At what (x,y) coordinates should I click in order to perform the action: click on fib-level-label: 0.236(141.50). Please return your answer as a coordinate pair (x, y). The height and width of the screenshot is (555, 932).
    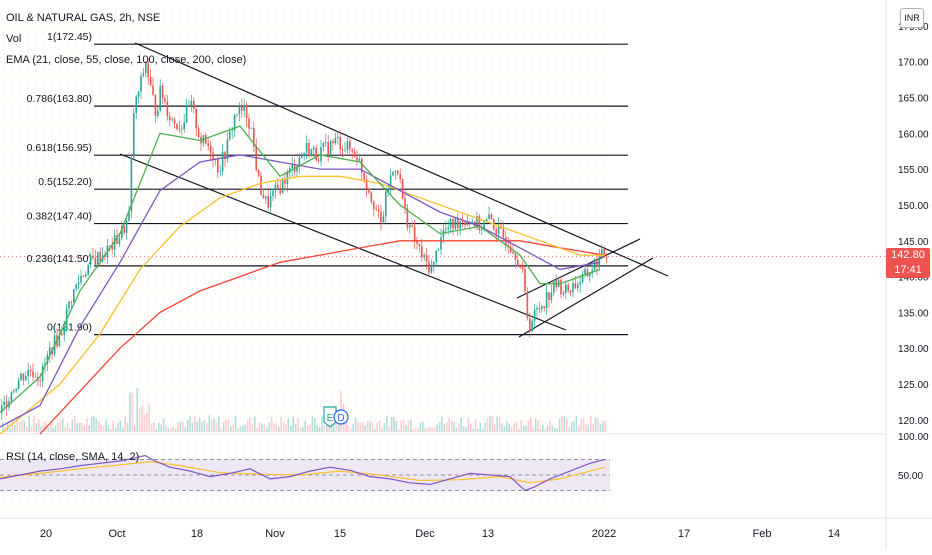
    Looking at the image, I should click on (59, 259).